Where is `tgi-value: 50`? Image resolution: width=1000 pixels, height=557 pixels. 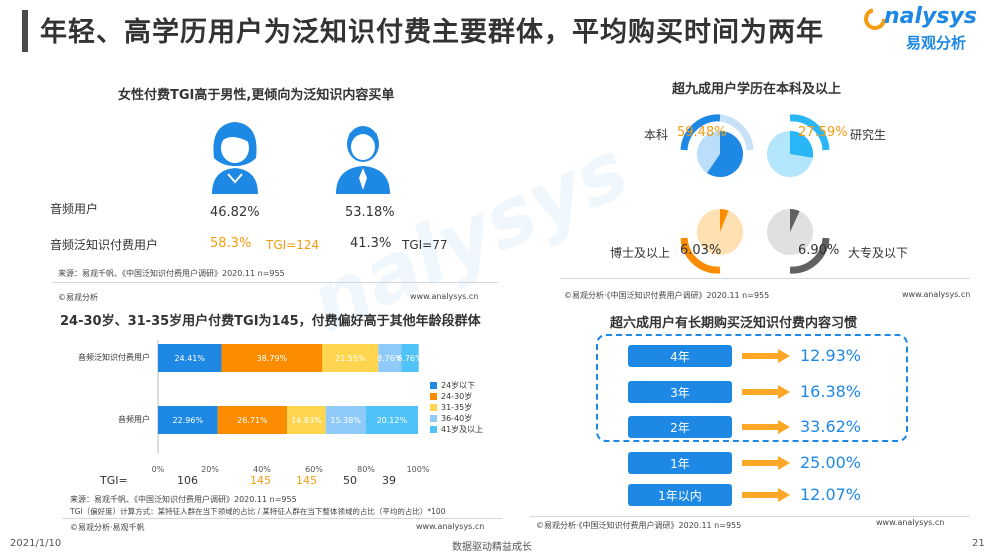
tgi-value: 50 is located at coordinates (350, 480).